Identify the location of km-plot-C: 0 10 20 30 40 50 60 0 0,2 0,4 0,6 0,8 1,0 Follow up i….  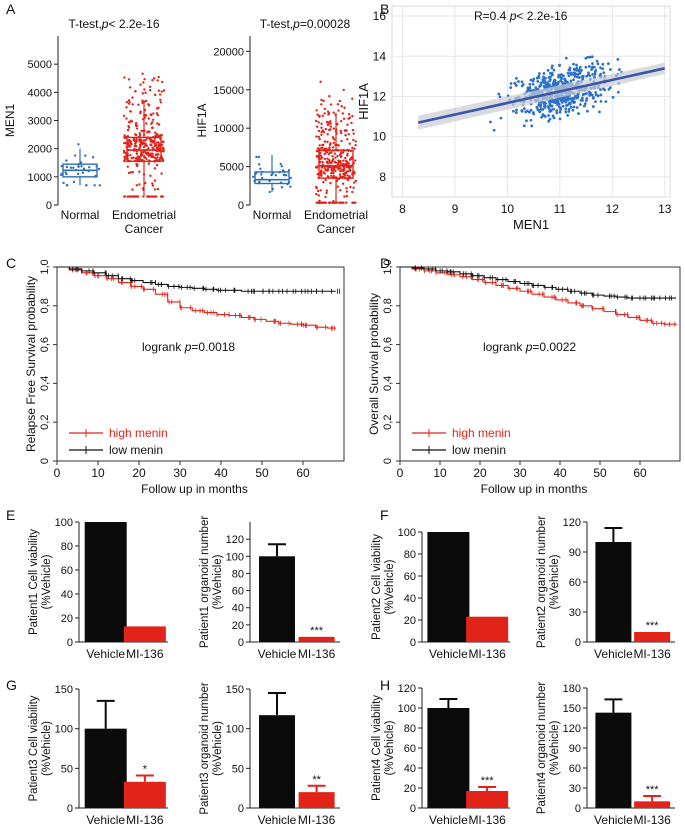
(184, 377).